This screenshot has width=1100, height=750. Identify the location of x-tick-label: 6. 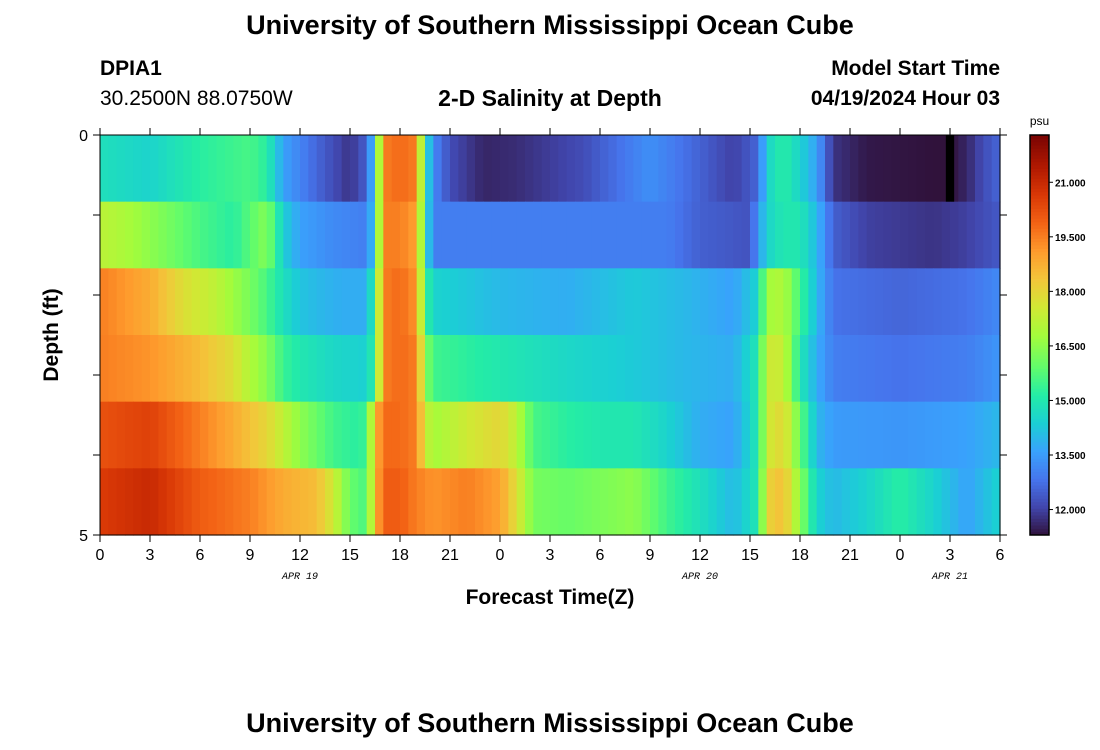
(200, 555).